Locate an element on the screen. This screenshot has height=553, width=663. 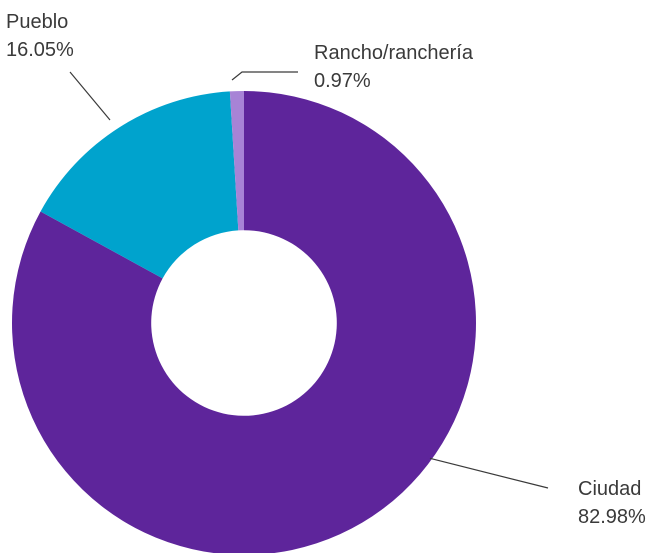
label-pueblo-name: Pueblo is located at coordinates (37, 22).